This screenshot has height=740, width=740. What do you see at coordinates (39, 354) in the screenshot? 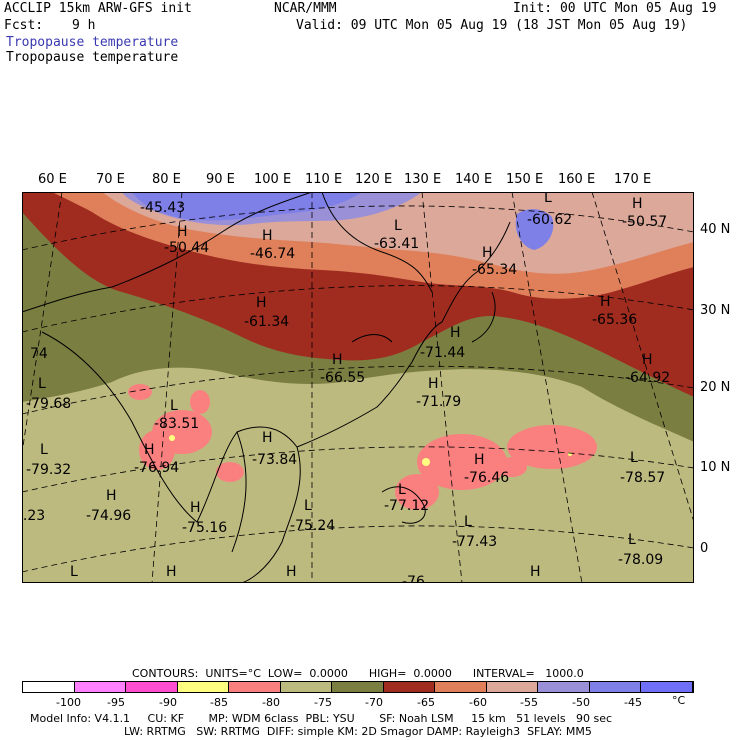
I see `extremum-label: 74` at bounding box center [39, 354].